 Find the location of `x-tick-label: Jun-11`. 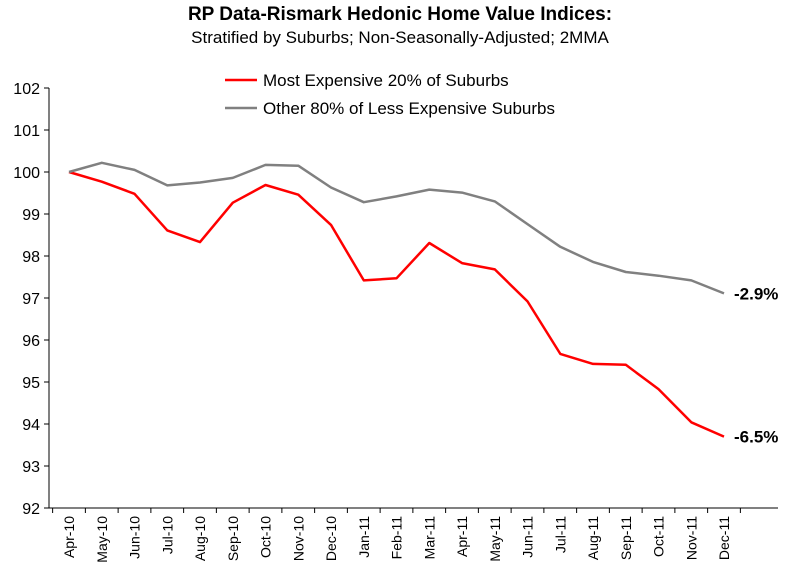

x-tick-label: Jun-11 is located at coordinates (528, 537).